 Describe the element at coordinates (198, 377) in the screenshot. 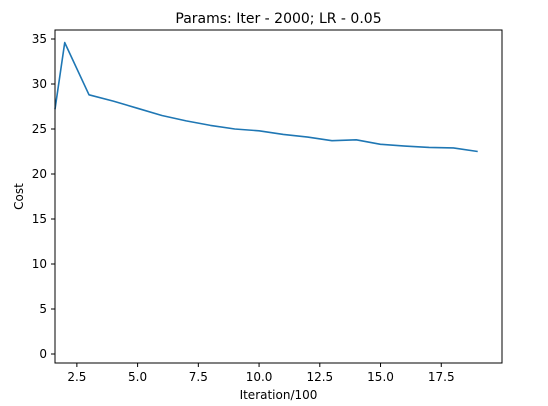

I see `x-tick-label: 7.5` at that location.